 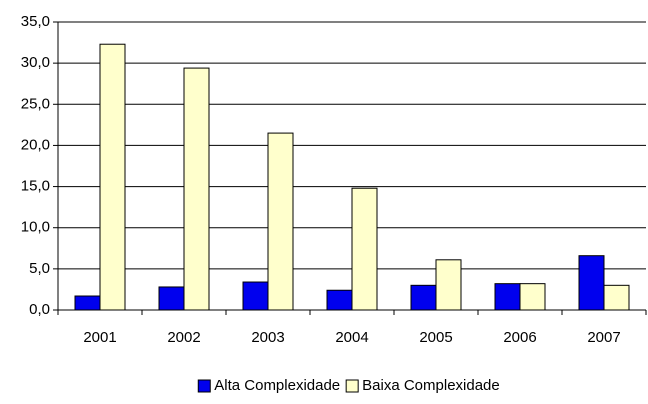 What do you see at coordinates (351, 337) in the screenshot?
I see `x-tick-label: 2004` at bounding box center [351, 337].